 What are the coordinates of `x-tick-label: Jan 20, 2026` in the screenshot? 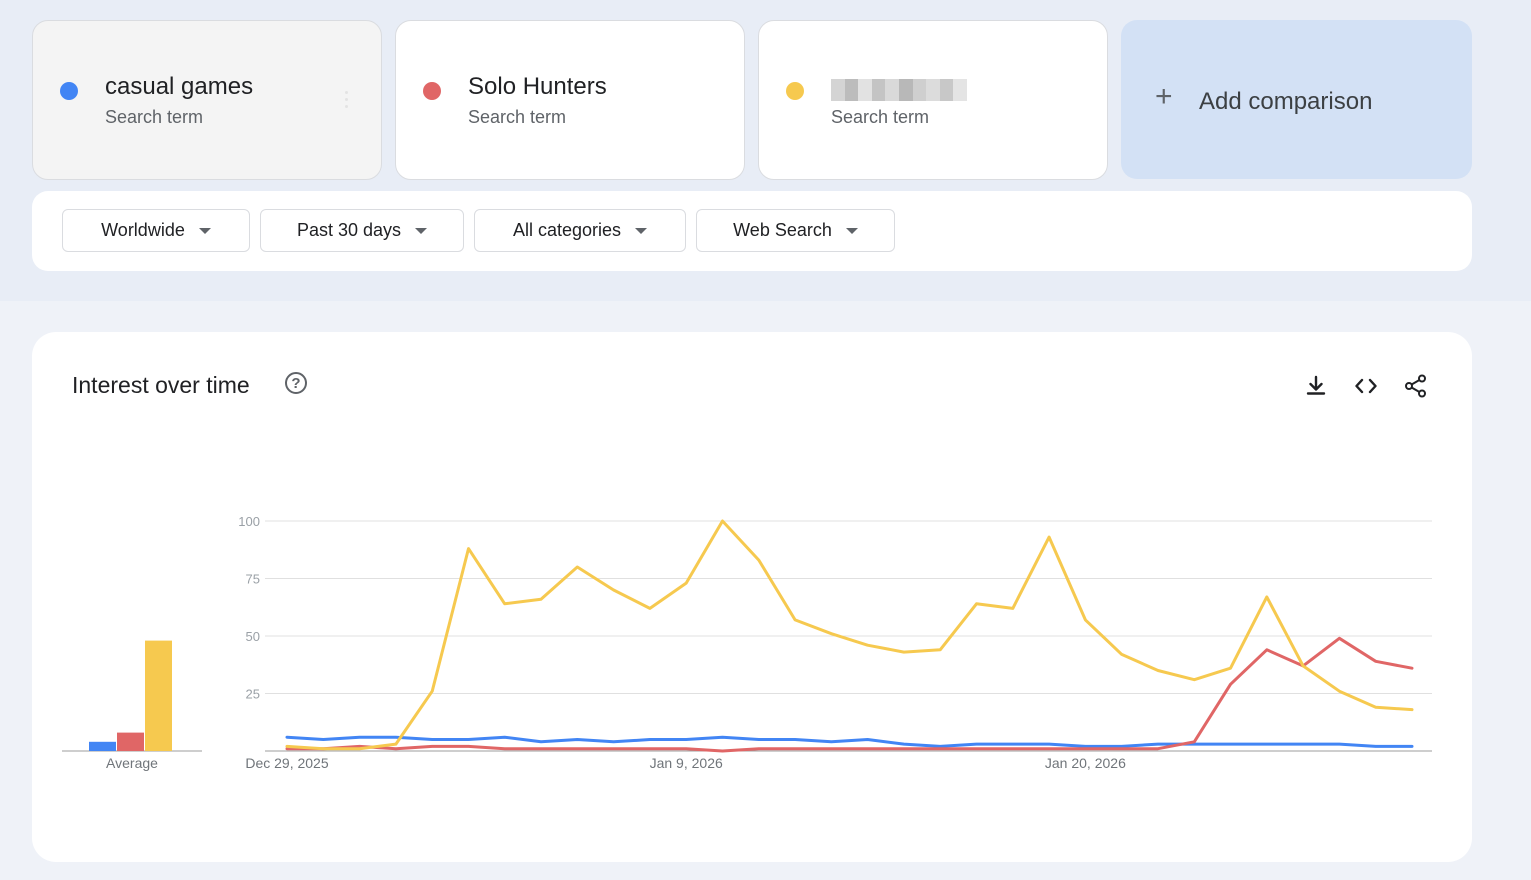 It's located at (1085, 763).